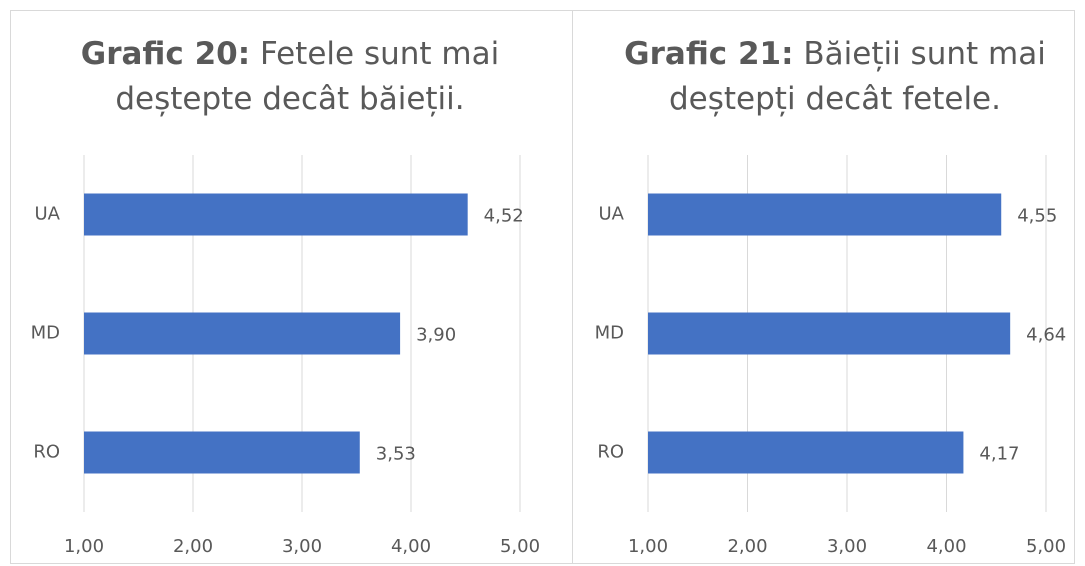 The width and height of the screenshot is (1085, 566). I want to click on data-label: 4,64, so click(1046, 335).